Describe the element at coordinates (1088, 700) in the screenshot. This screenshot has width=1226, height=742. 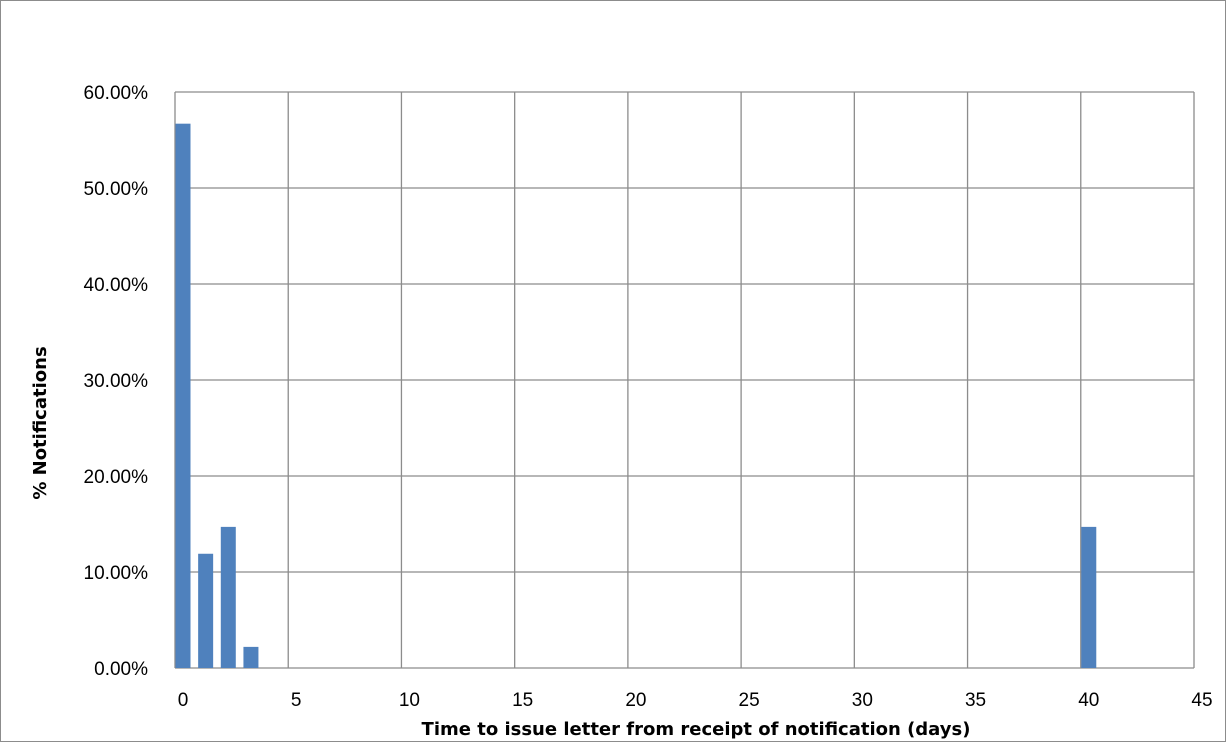
I see `x-tick-label: 40` at that location.